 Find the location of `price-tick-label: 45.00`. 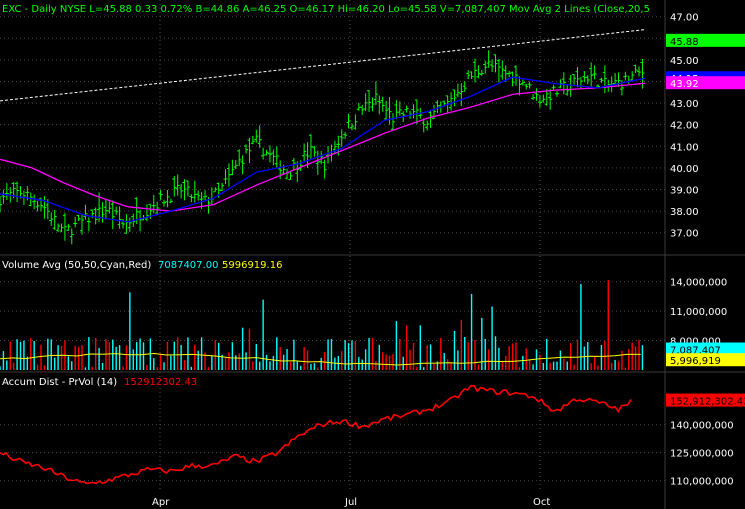

price-tick-label: 45.00 is located at coordinates (684, 61).